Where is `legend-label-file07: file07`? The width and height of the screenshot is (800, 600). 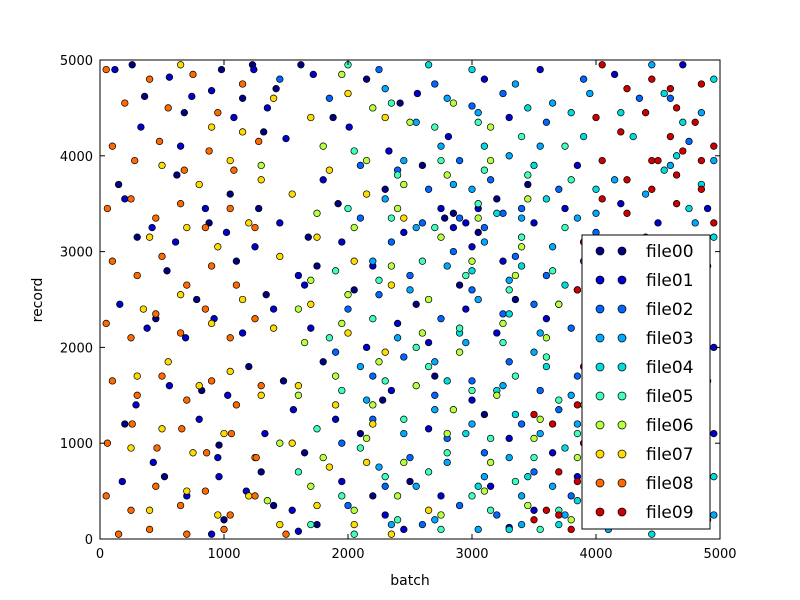 legend-label-file07: file07 is located at coordinates (670, 455).